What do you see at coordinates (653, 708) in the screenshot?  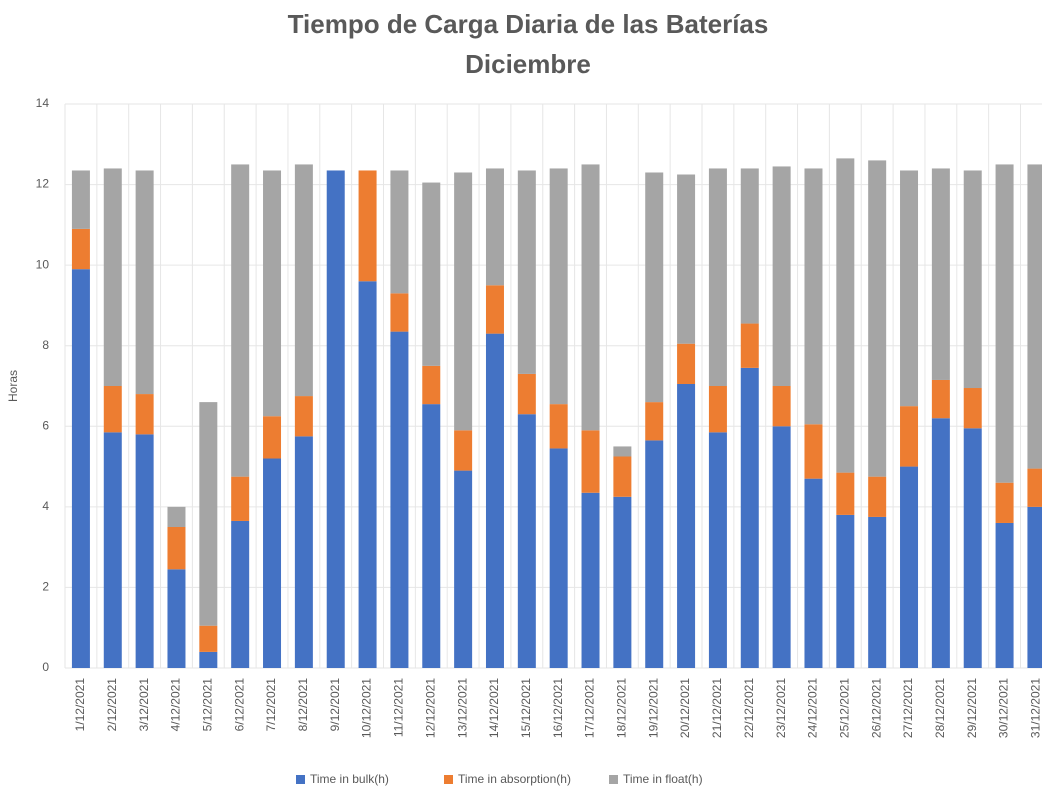 I see `x-tick-label: 19/12/2021` at bounding box center [653, 708].